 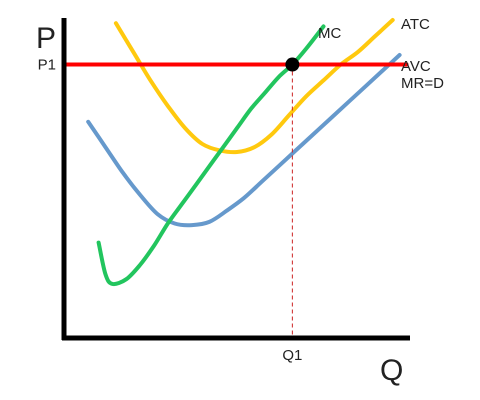 What do you see at coordinates (292, 355) in the screenshot?
I see `x-tick-label: Q1` at bounding box center [292, 355].